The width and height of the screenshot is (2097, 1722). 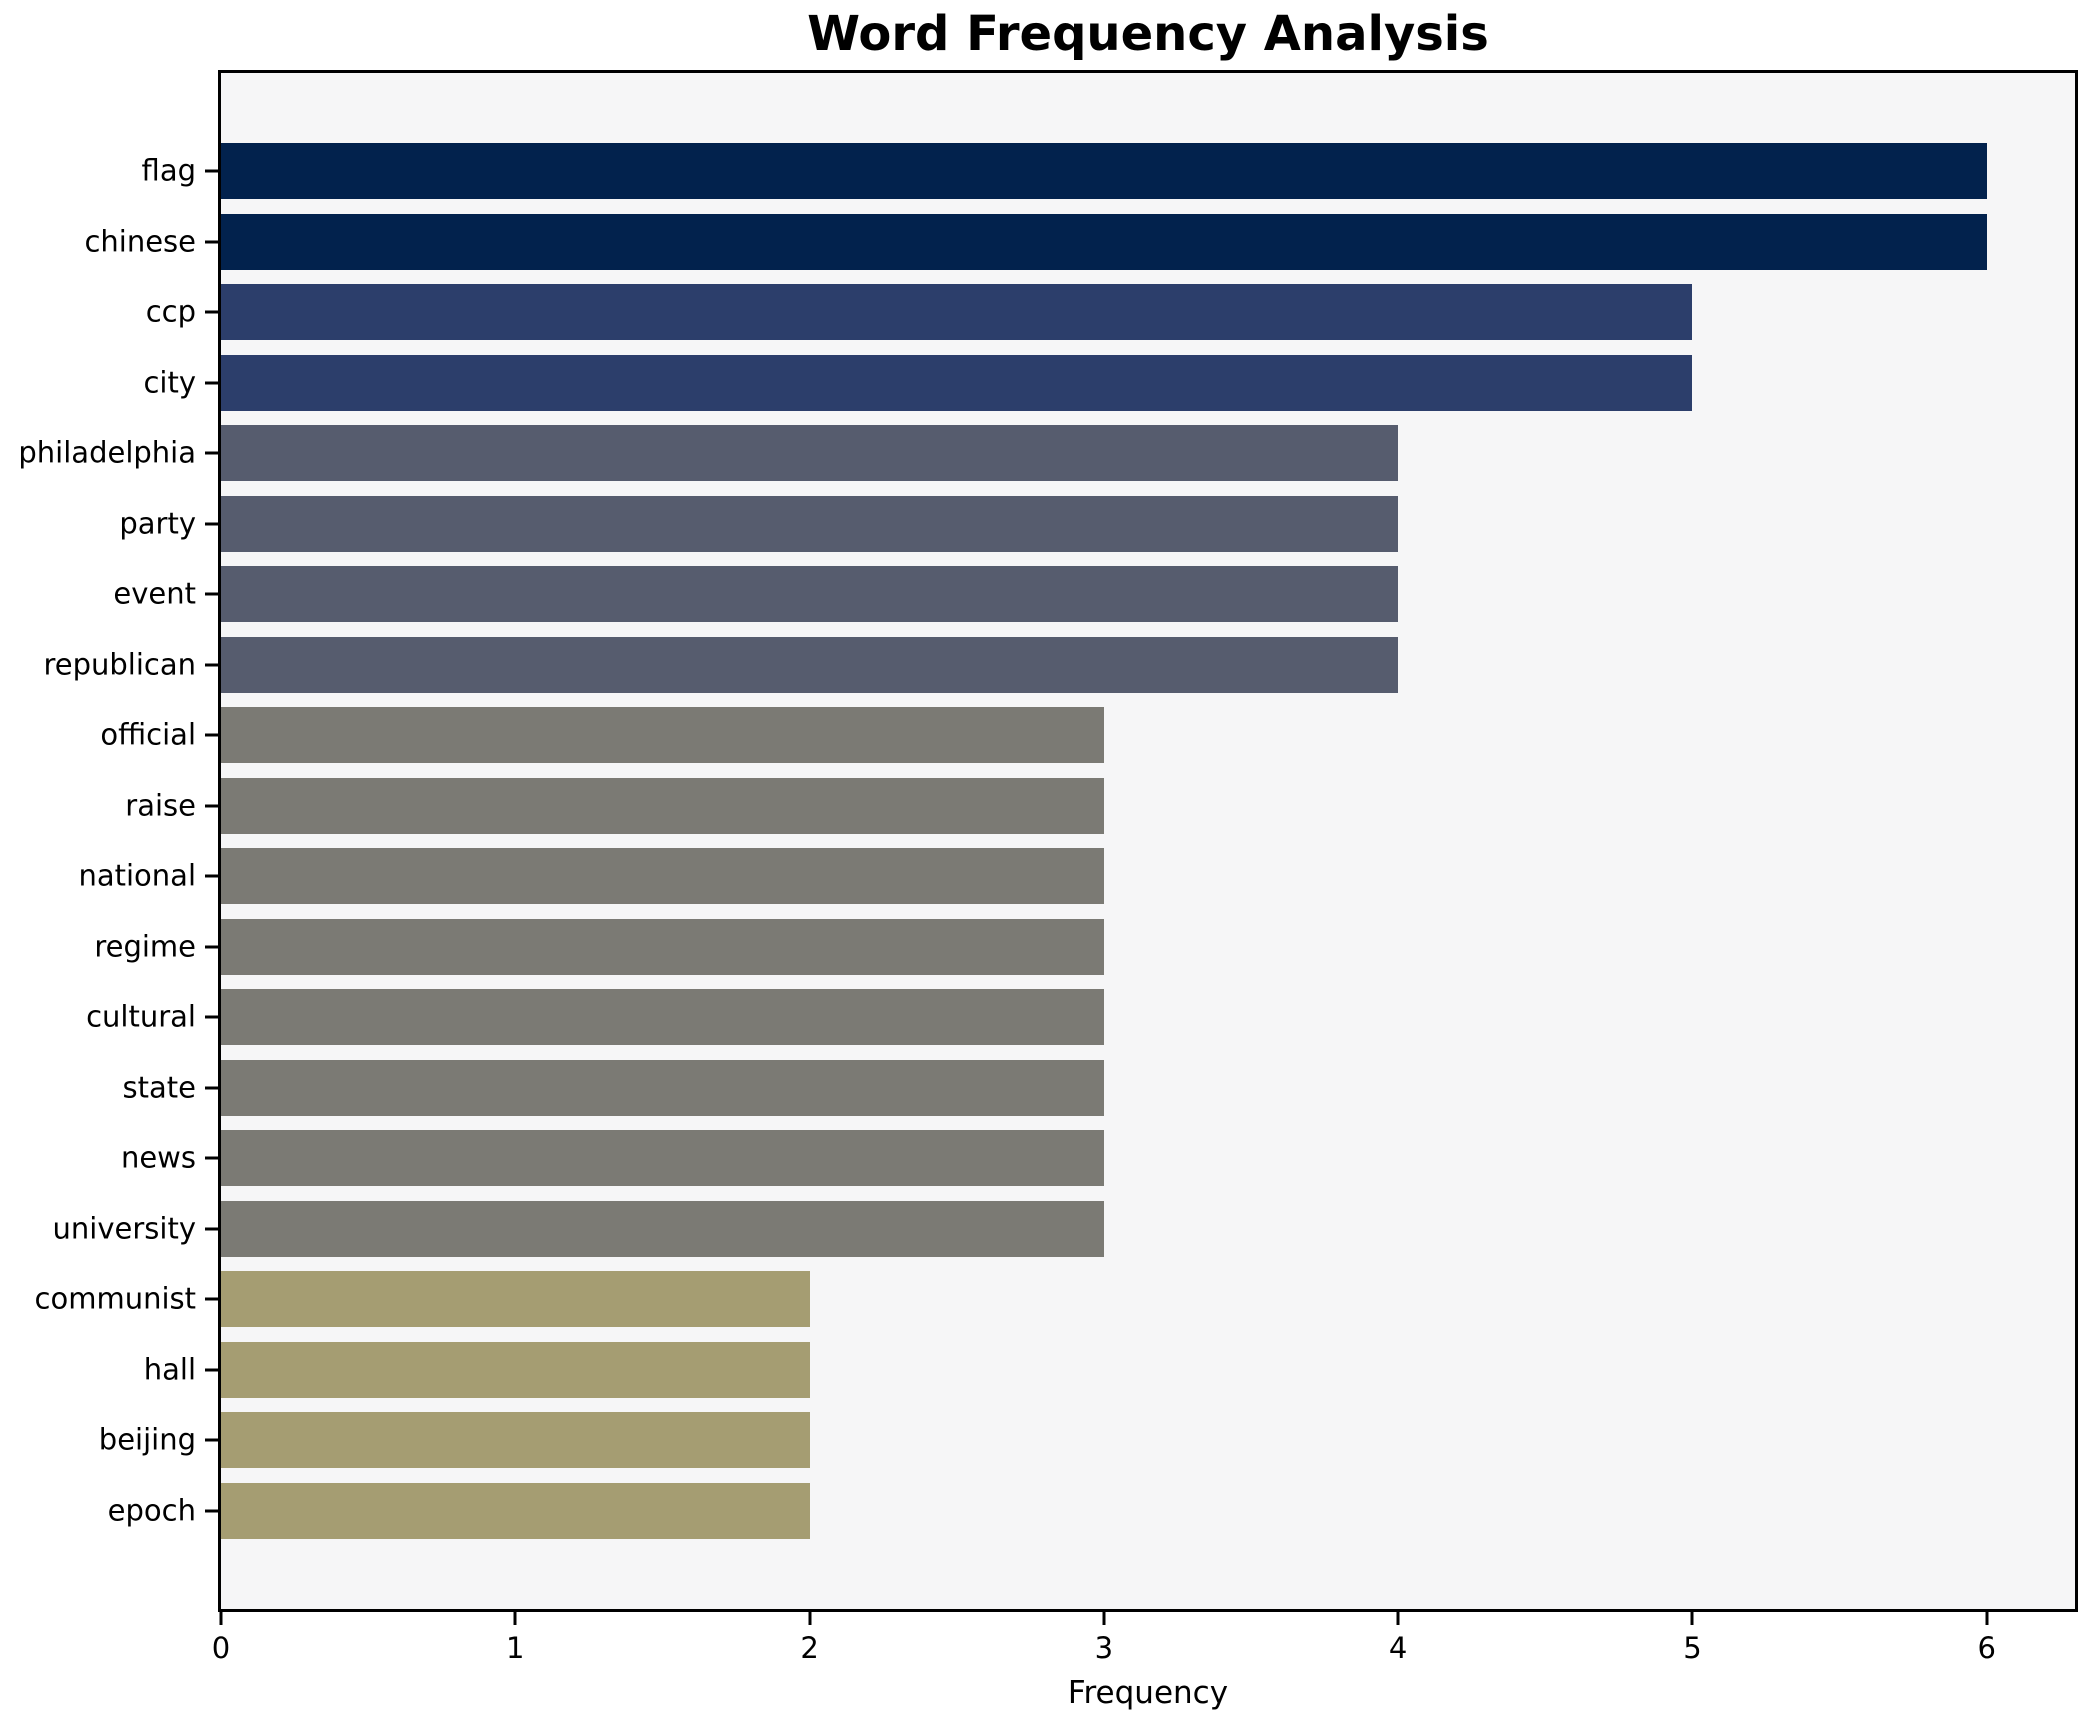 What do you see at coordinates (515, 1369) in the screenshot?
I see `bar-hall` at bounding box center [515, 1369].